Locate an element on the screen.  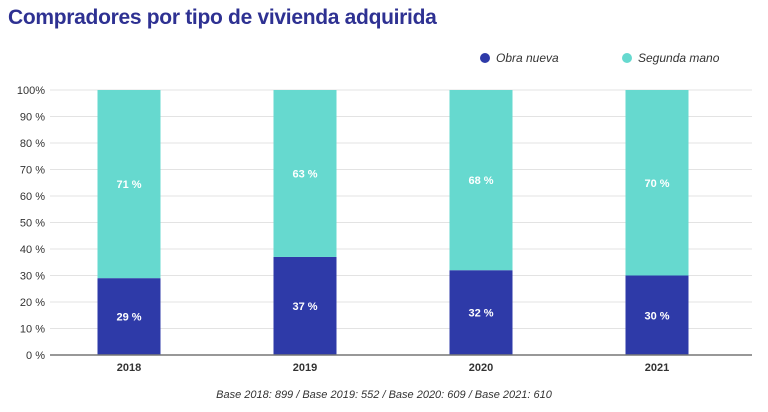
data-label: 70 % is located at coordinates (656, 184).